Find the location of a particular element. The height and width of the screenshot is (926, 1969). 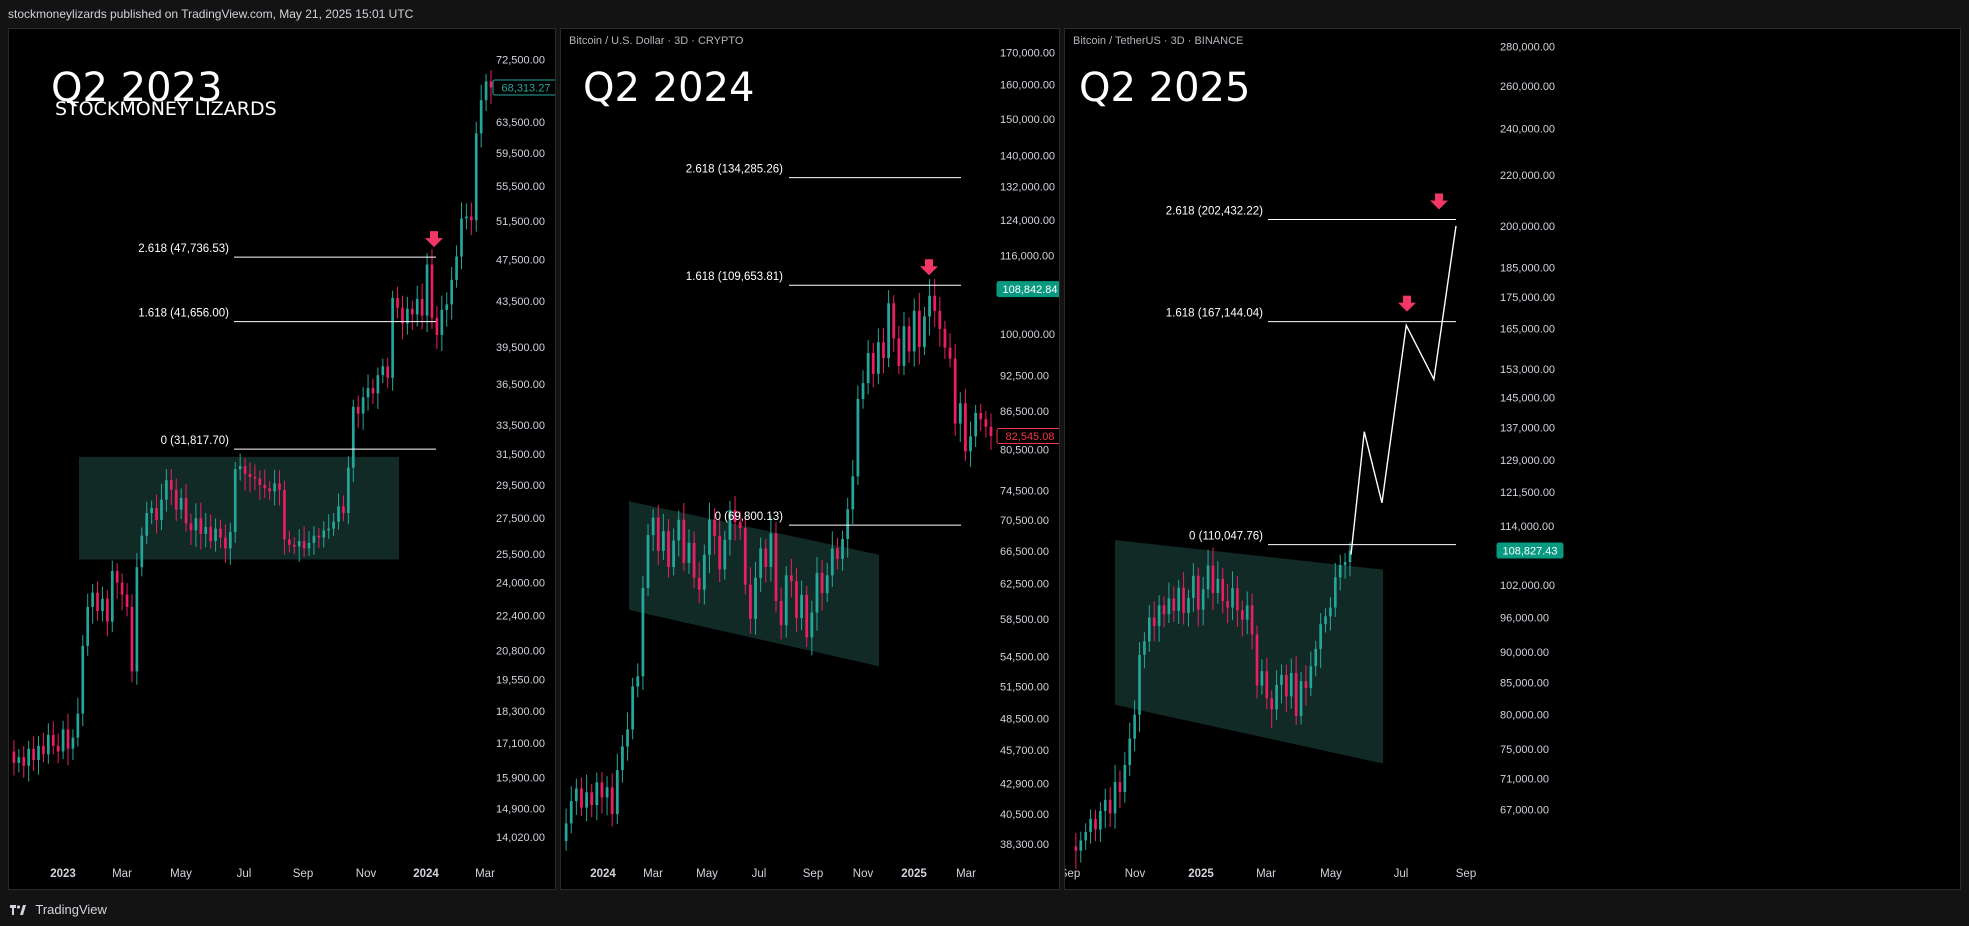

svg-text: 68,313.27 is located at coordinates (526, 88).